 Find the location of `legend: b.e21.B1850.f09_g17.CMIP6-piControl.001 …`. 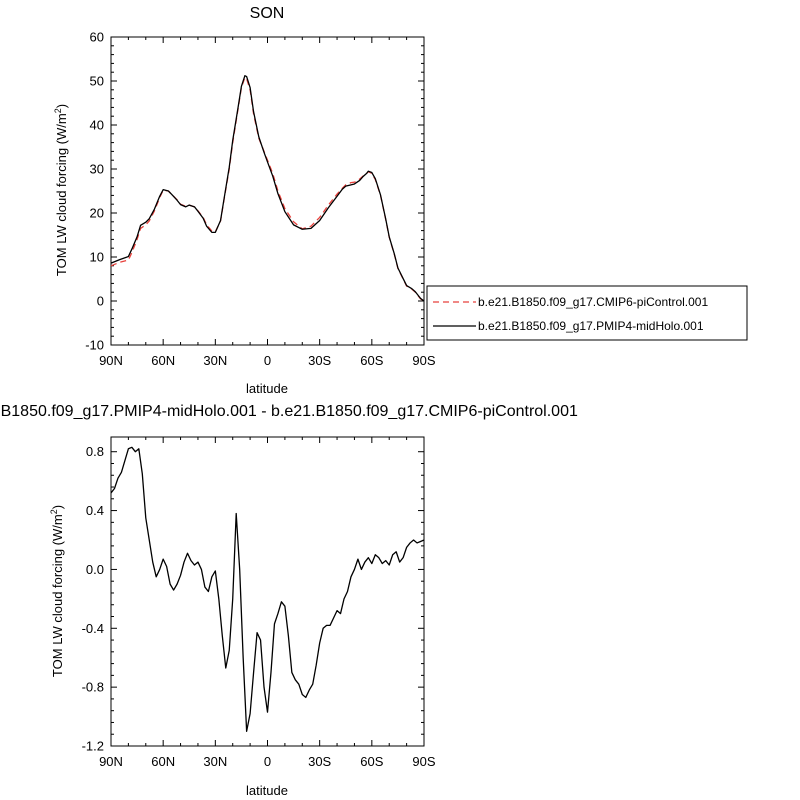

legend: b.e21.B1850.f09_g17.CMIP6-piControl.001 … is located at coordinates (587, 313).